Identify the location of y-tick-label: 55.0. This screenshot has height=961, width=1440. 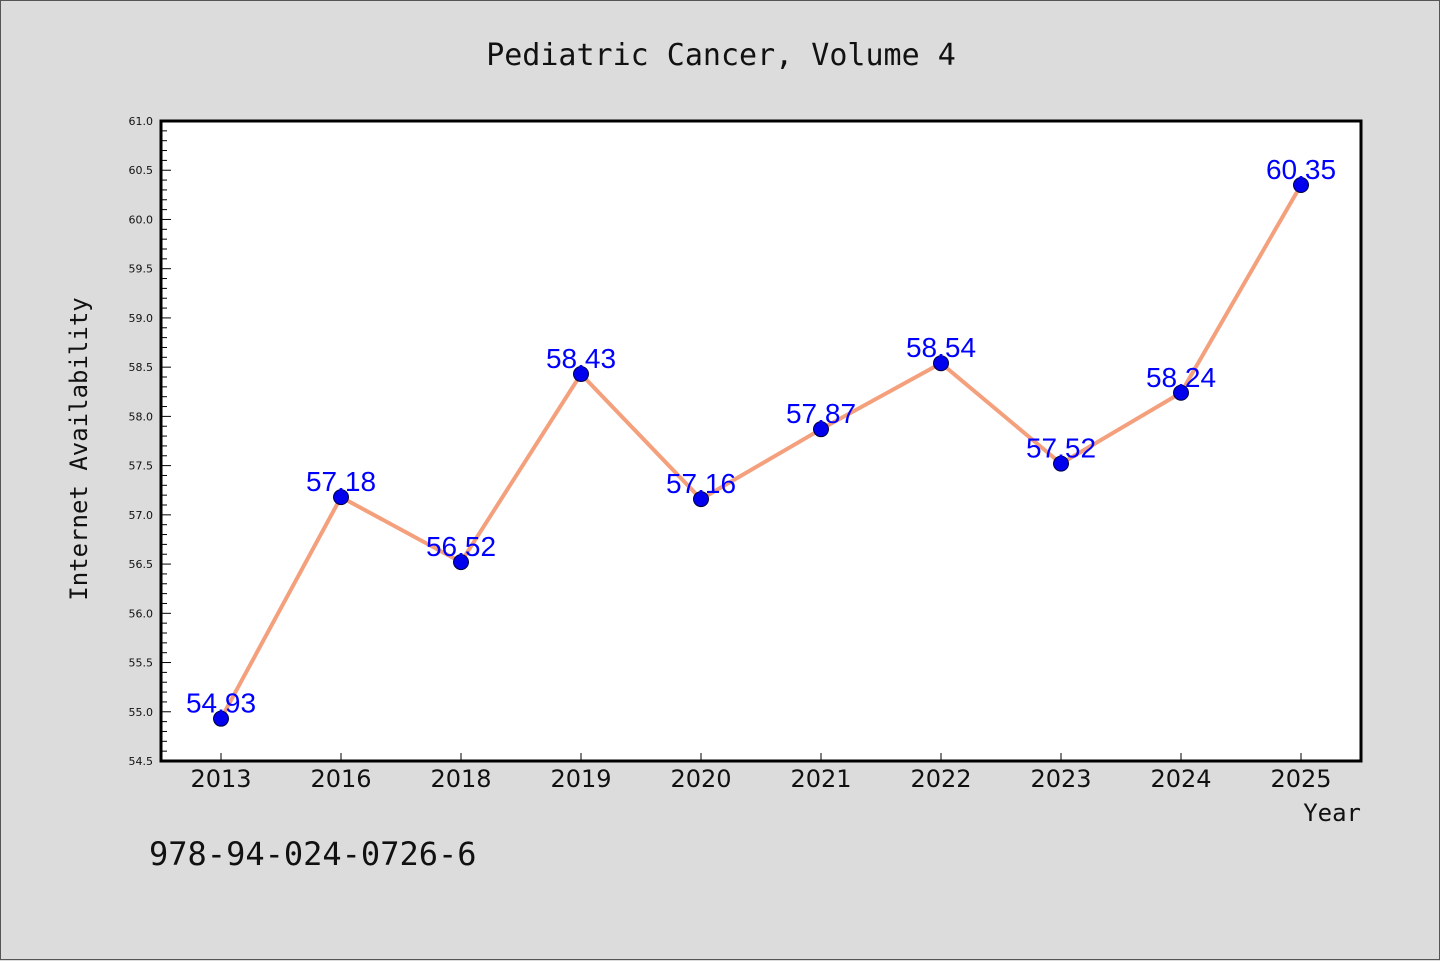
(141, 712).